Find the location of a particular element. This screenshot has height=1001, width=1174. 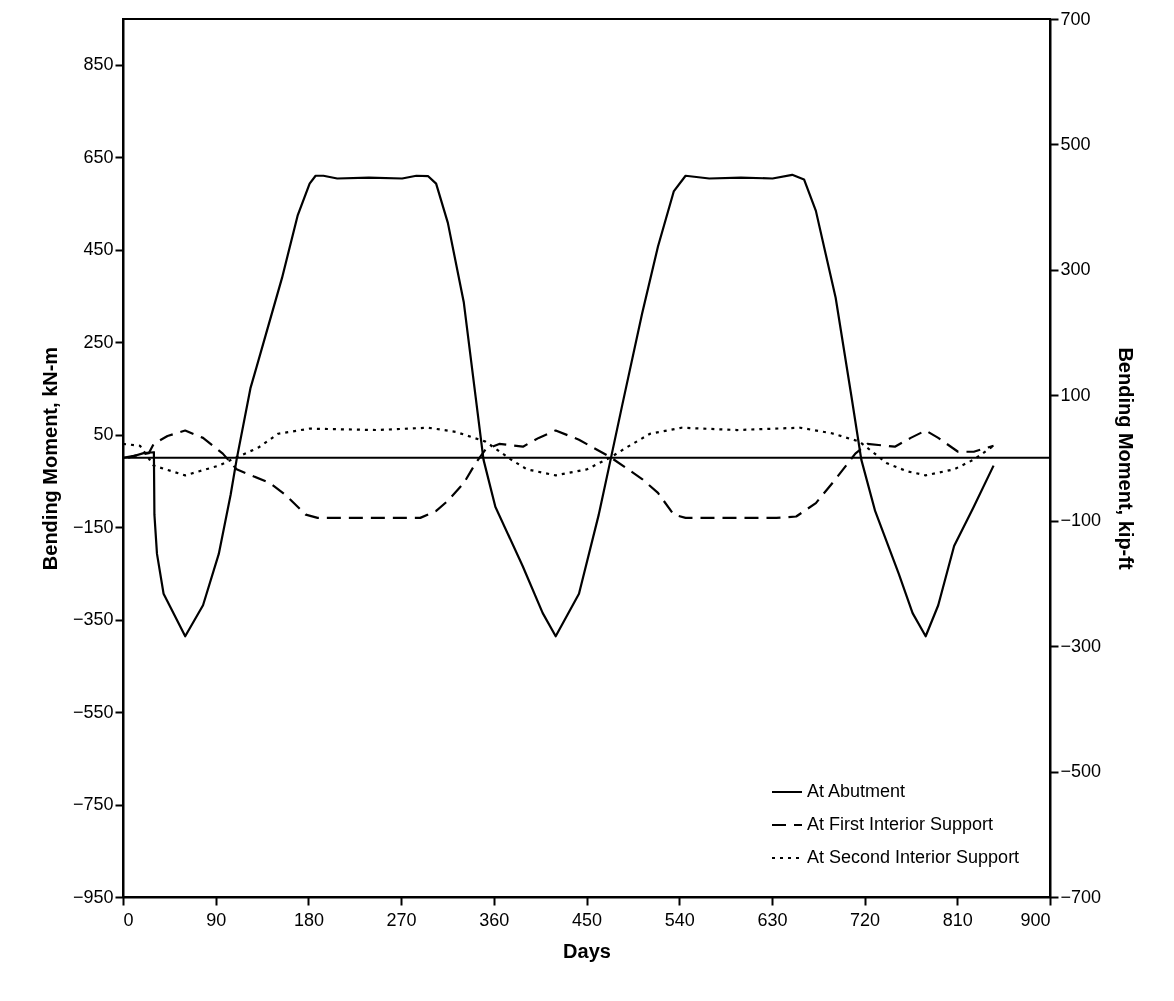

x-tick-label: 0 is located at coordinates (128, 919).